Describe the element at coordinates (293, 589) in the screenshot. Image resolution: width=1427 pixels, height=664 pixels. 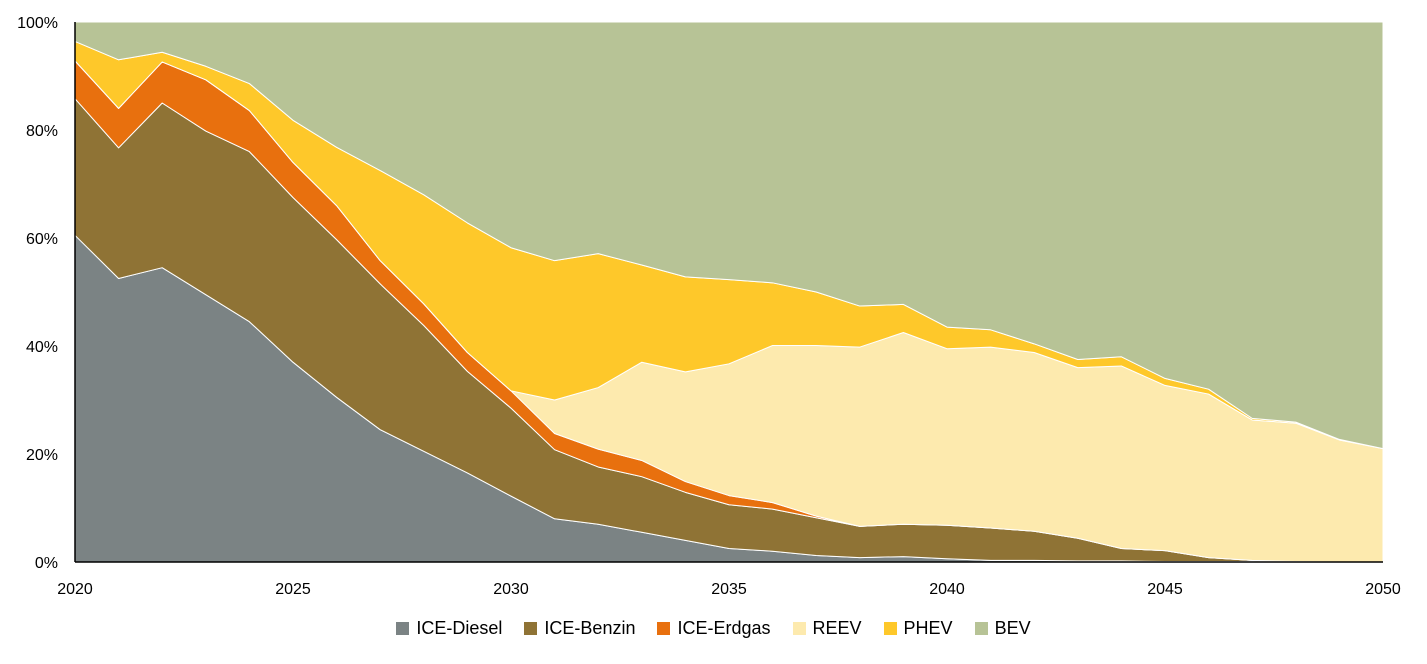
I see `x-tick-label: 2025` at that location.